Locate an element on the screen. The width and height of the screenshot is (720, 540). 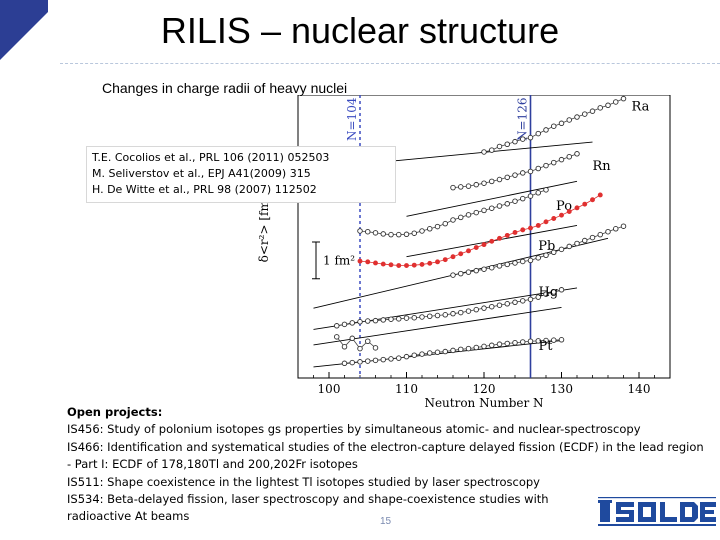
x-tick-label: 100 is located at coordinates (329, 389).